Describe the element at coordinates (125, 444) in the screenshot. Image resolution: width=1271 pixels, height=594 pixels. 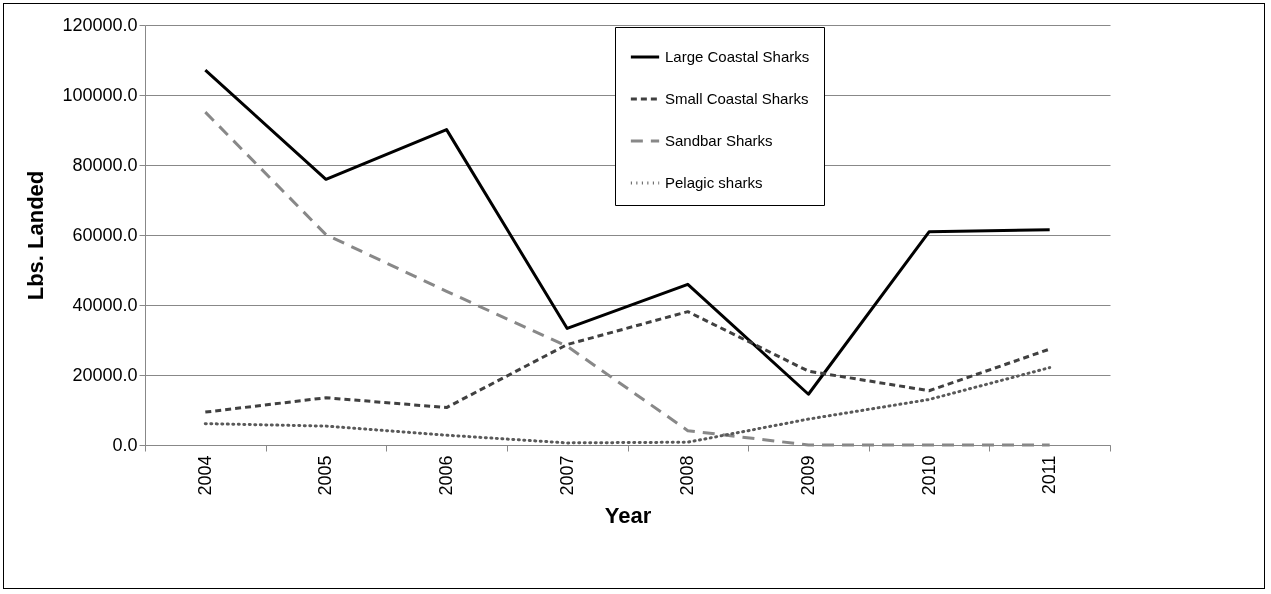
I see `y-tick-label: 0.0` at that location.